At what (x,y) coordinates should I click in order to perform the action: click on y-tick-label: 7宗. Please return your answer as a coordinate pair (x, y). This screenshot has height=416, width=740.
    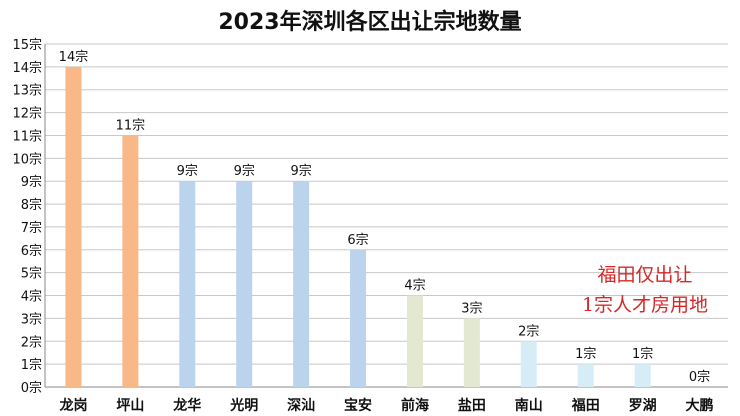
    Looking at the image, I should click on (31, 228).